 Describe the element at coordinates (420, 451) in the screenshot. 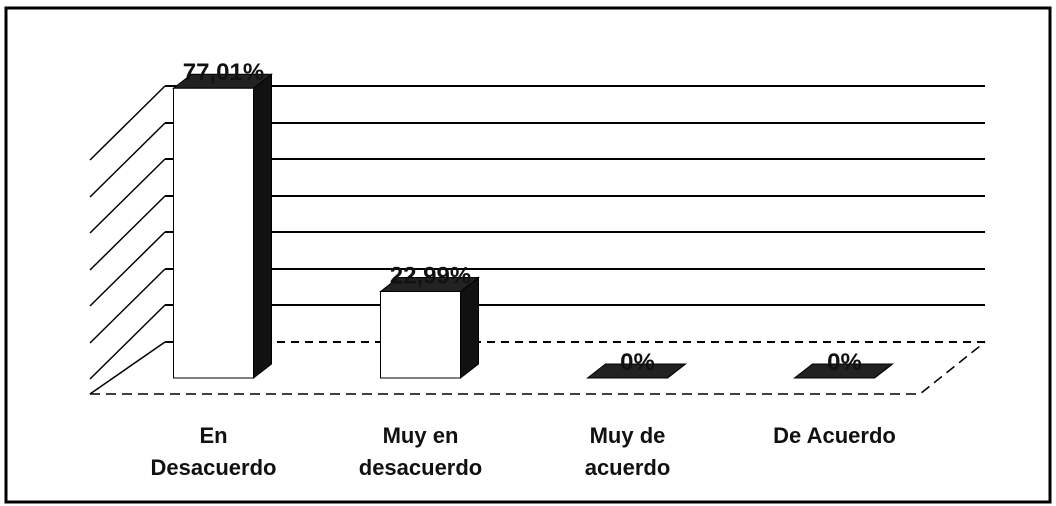

I see `x-tick-label: Muy en desacuerdo` at that location.